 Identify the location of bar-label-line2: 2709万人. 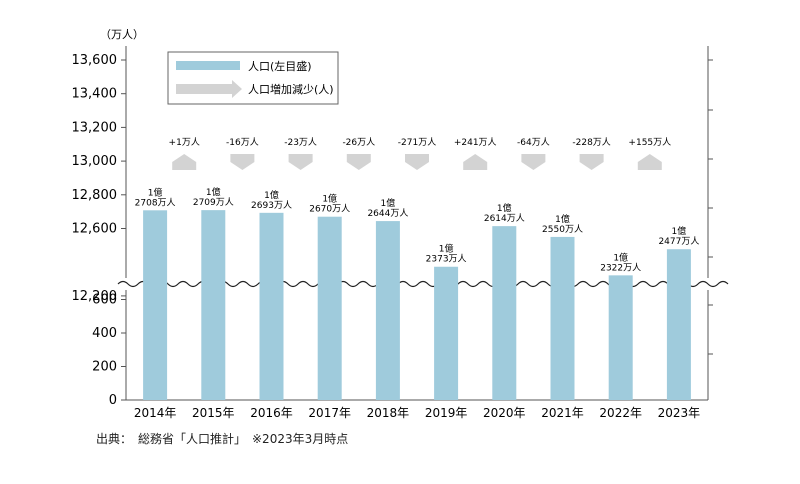
(213, 202).